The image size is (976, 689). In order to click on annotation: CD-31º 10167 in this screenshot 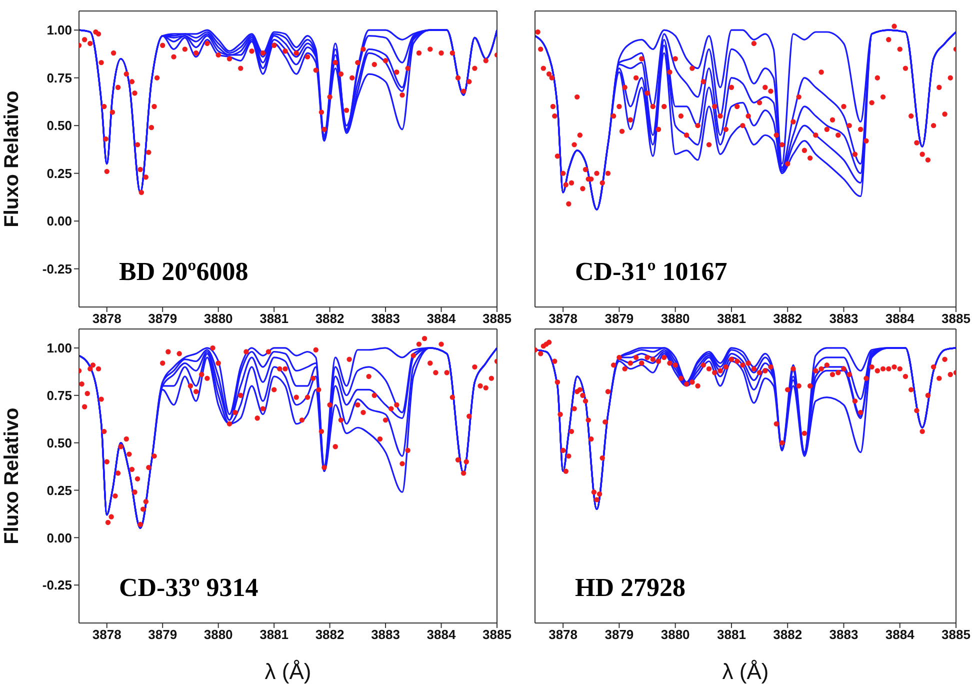, I will do `click(651, 272)`.